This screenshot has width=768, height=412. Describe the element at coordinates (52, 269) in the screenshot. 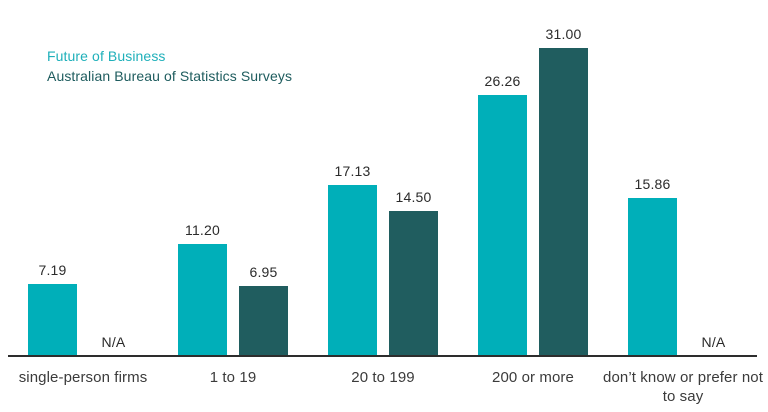

I see `value-label: 7.19` at that location.